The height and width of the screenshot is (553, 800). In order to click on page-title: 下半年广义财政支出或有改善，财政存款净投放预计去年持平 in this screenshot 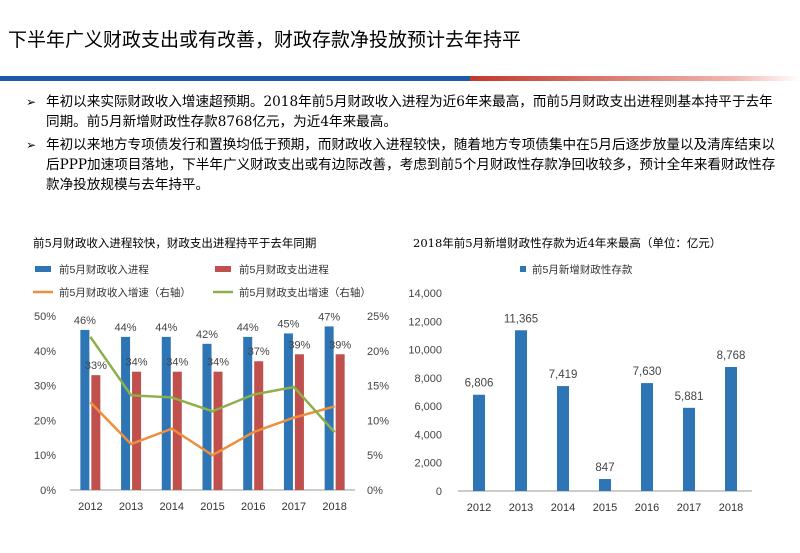, I will do `click(265, 40)`.